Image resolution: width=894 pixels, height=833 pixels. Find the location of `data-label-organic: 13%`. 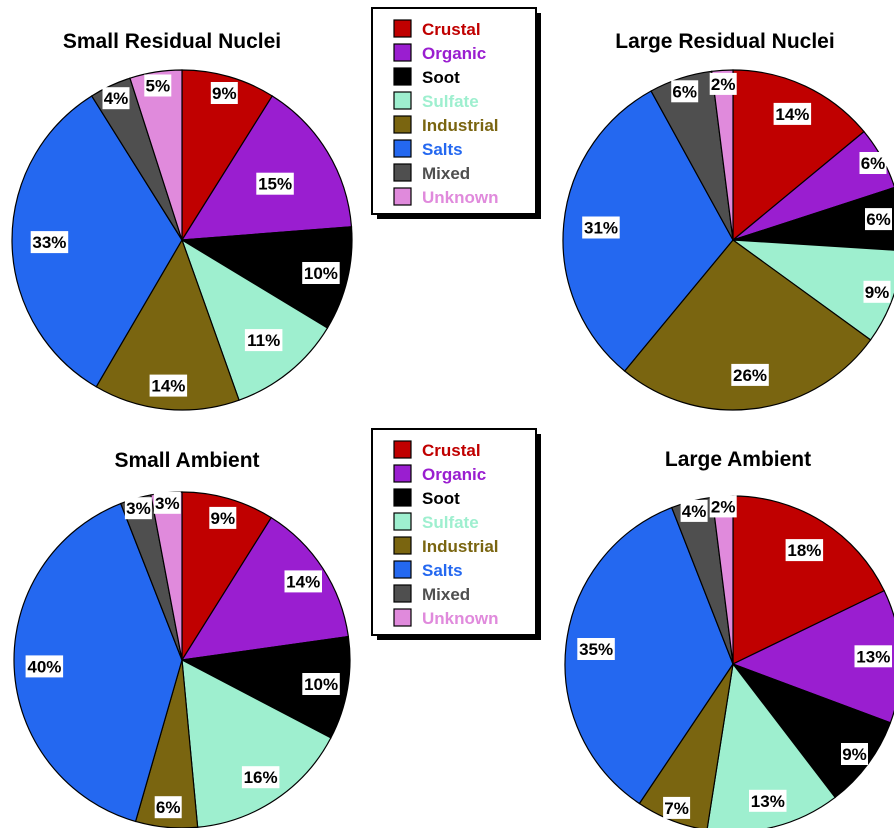

data-label-organic: 13% is located at coordinates (873, 656).